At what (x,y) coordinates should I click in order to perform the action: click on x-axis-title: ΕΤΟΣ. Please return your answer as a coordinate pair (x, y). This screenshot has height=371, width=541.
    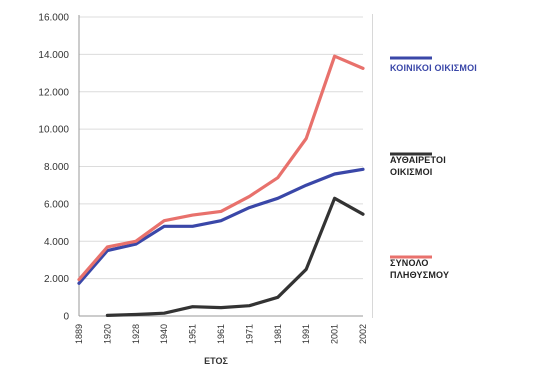
    Looking at the image, I should click on (216, 361).